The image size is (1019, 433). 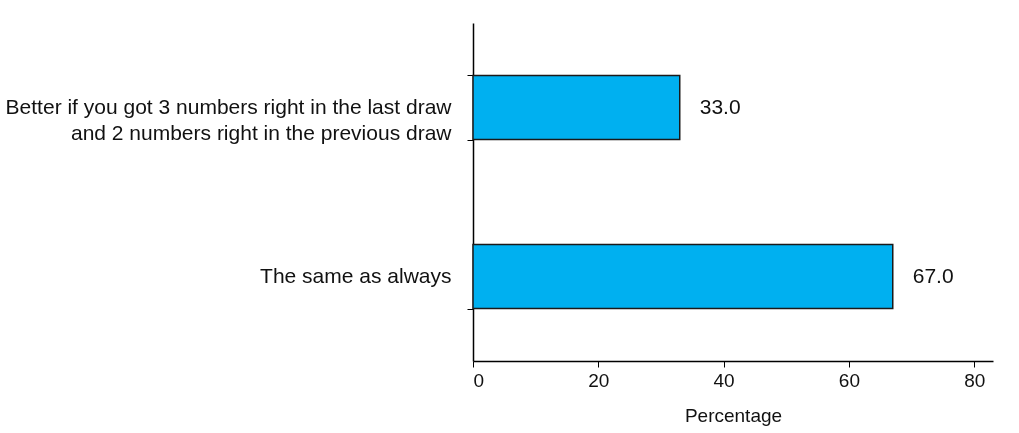 I want to click on data-label: 67.0, so click(x=933, y=275).